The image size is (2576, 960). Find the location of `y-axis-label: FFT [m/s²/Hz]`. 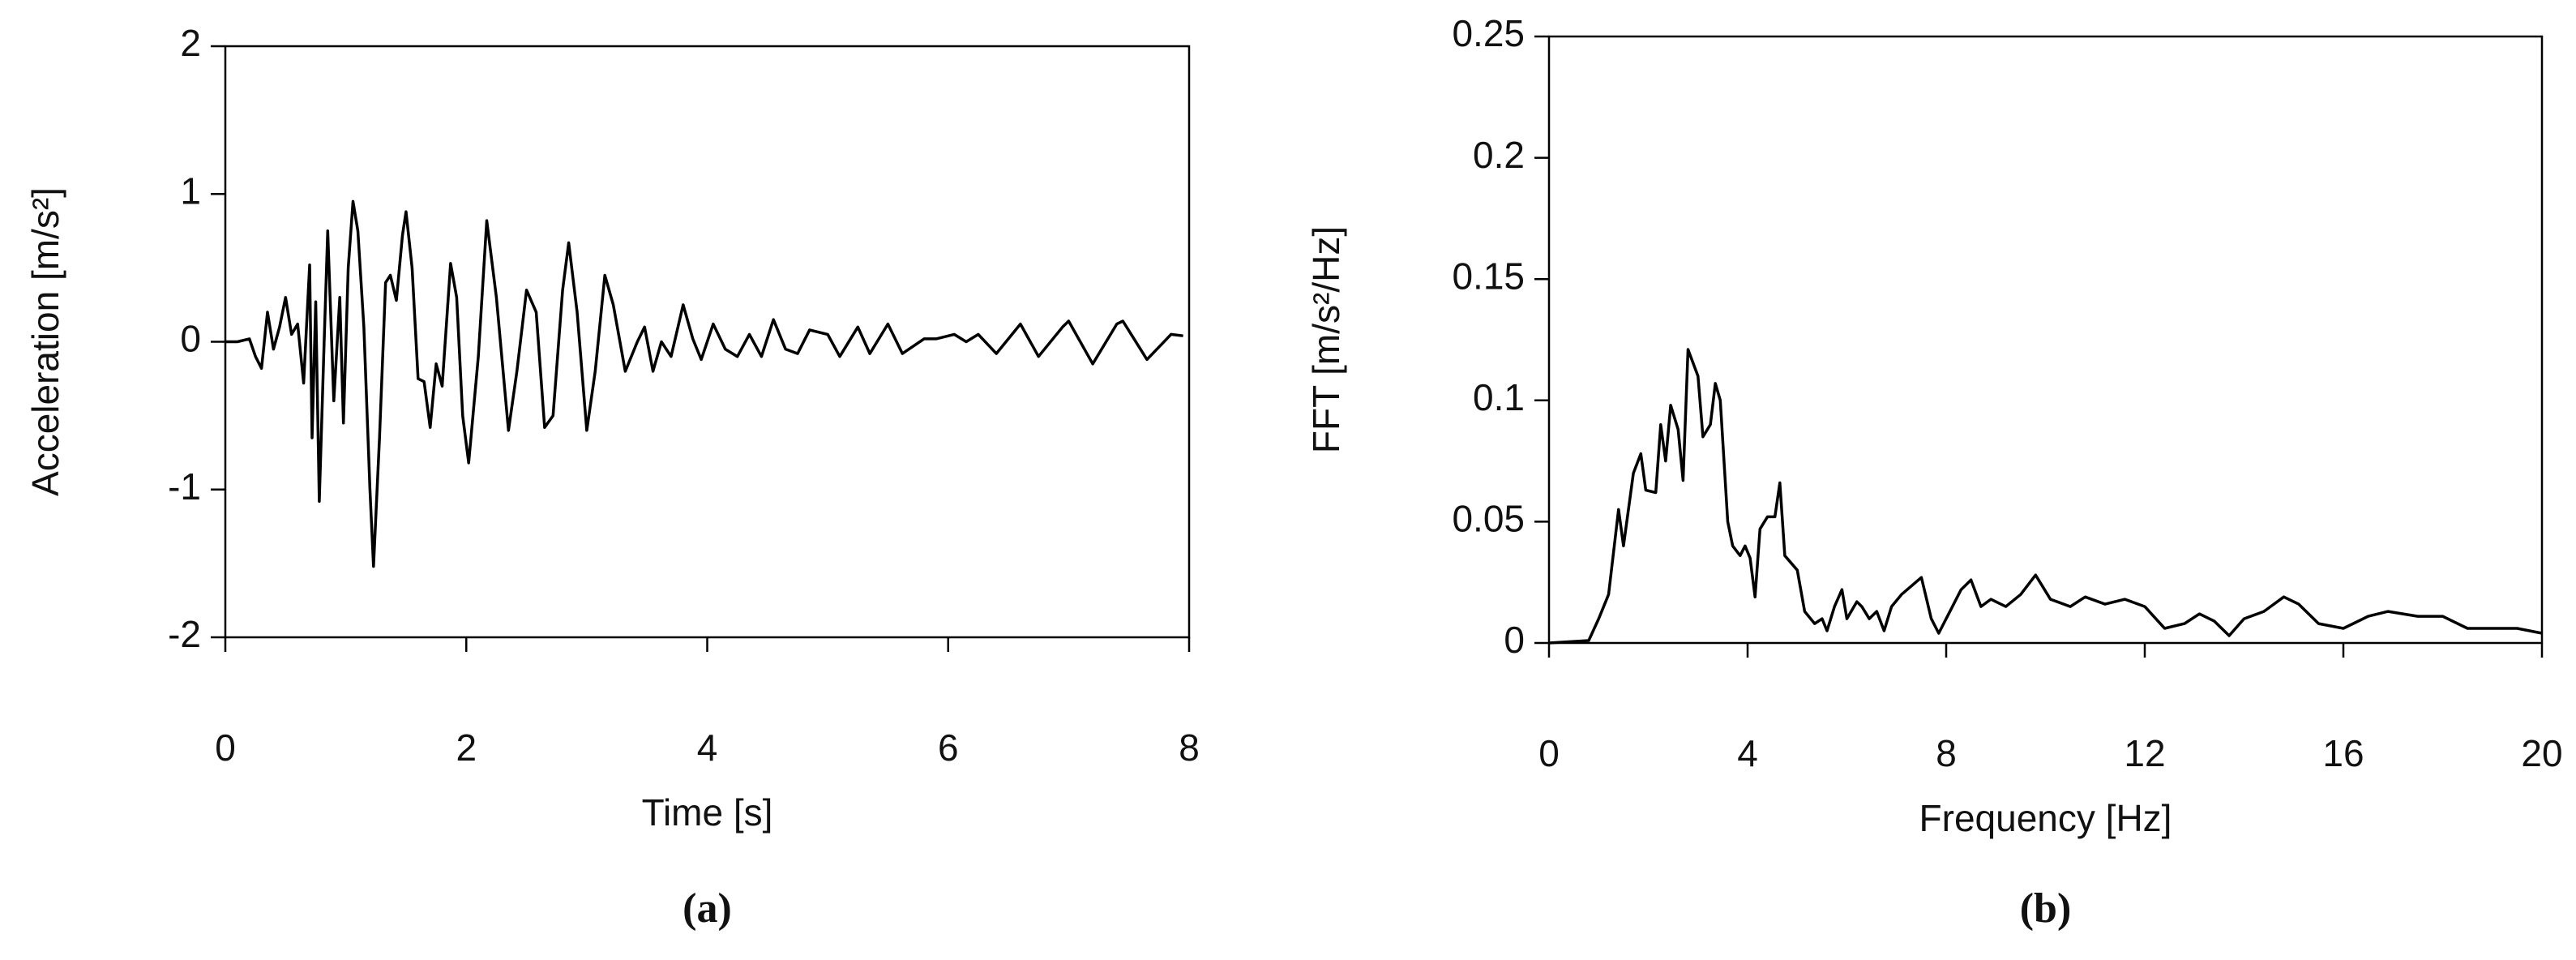

y-axis-label: FFT [m/s²/Hz] is located at coordinates (1326, 340).